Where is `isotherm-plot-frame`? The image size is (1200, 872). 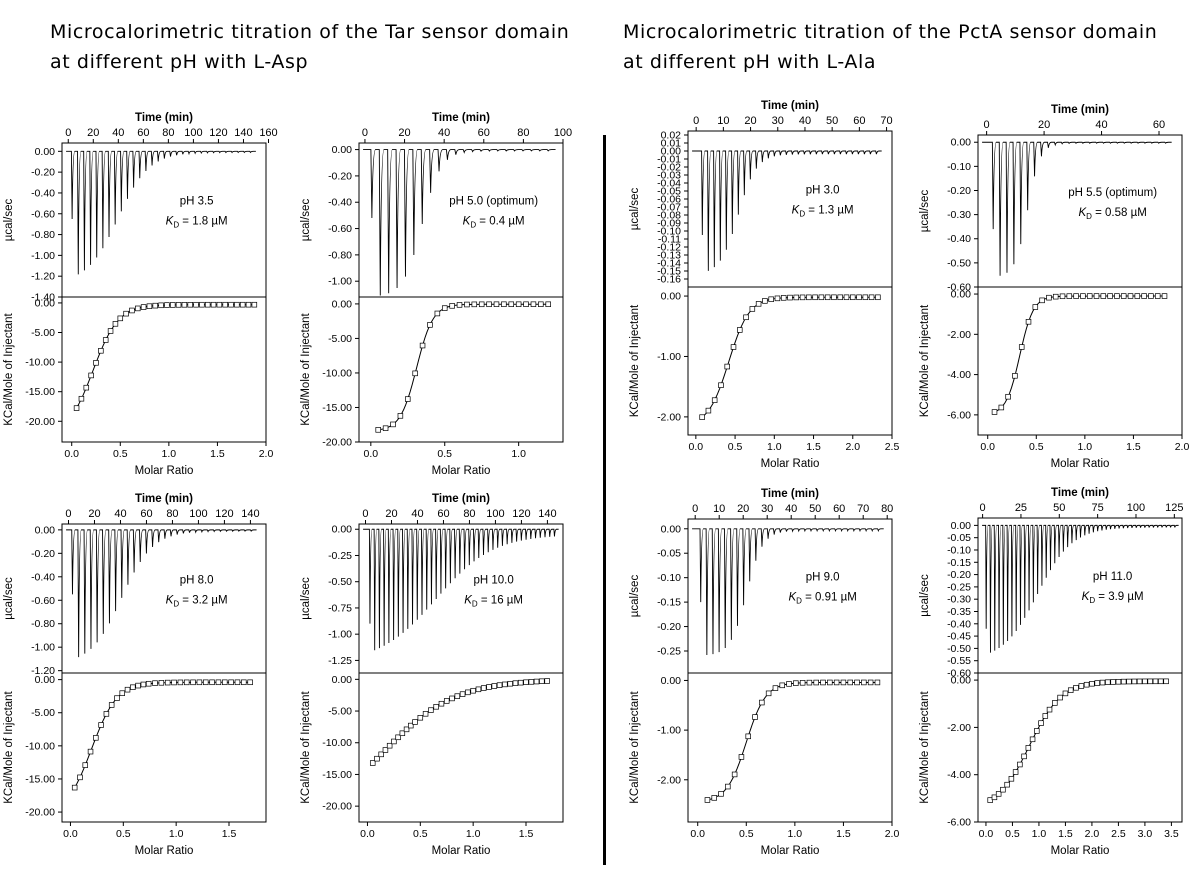
isotherm-plot-frame is located at coordinates (164, 369).